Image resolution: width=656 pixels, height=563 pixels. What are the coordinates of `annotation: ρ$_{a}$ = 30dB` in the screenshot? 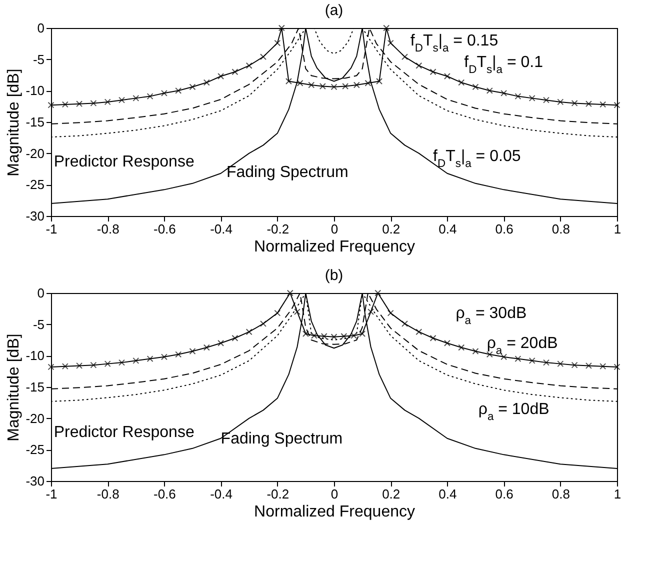 It's located at (491, 316).